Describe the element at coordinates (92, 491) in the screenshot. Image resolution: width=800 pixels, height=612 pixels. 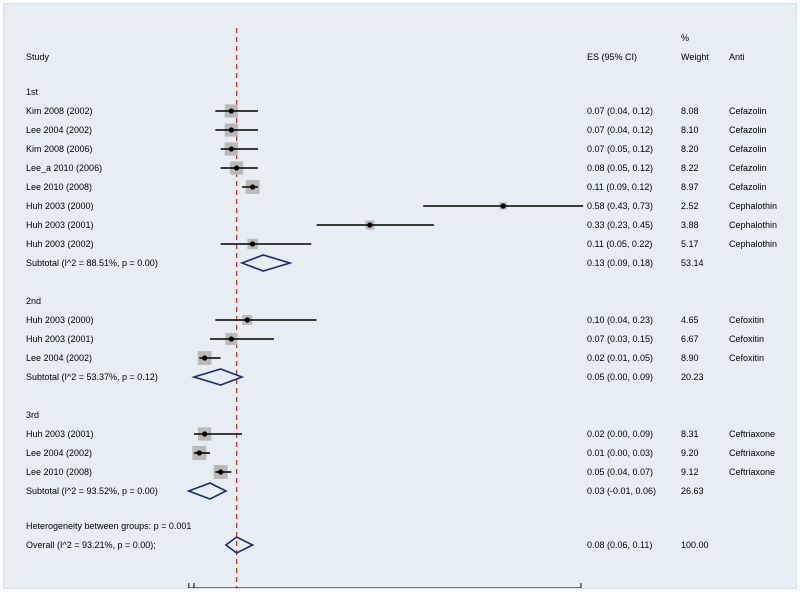
I see `subtotal-label: Subtotal (I^2 = 93.52%, p = 0.00)` at that location.